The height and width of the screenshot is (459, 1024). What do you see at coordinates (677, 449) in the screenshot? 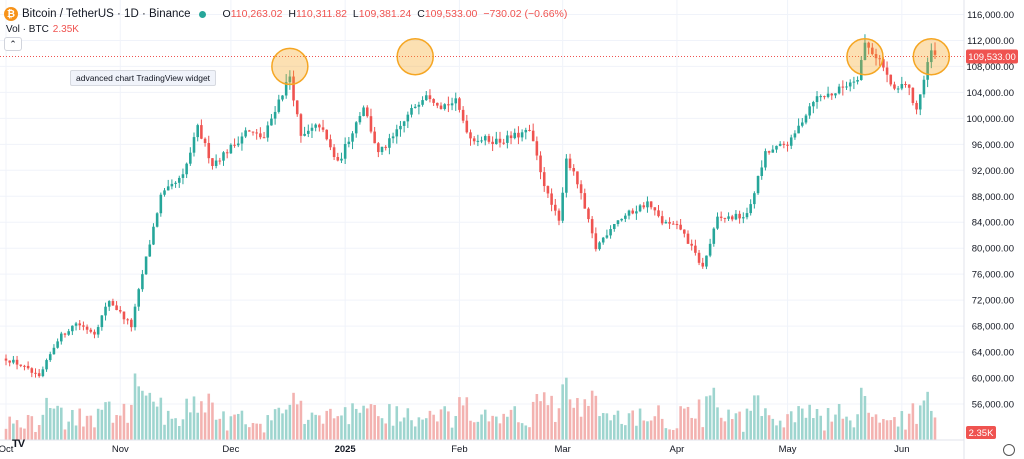
I see `x-tick-label: Apr` at bounding box center [677, 449].